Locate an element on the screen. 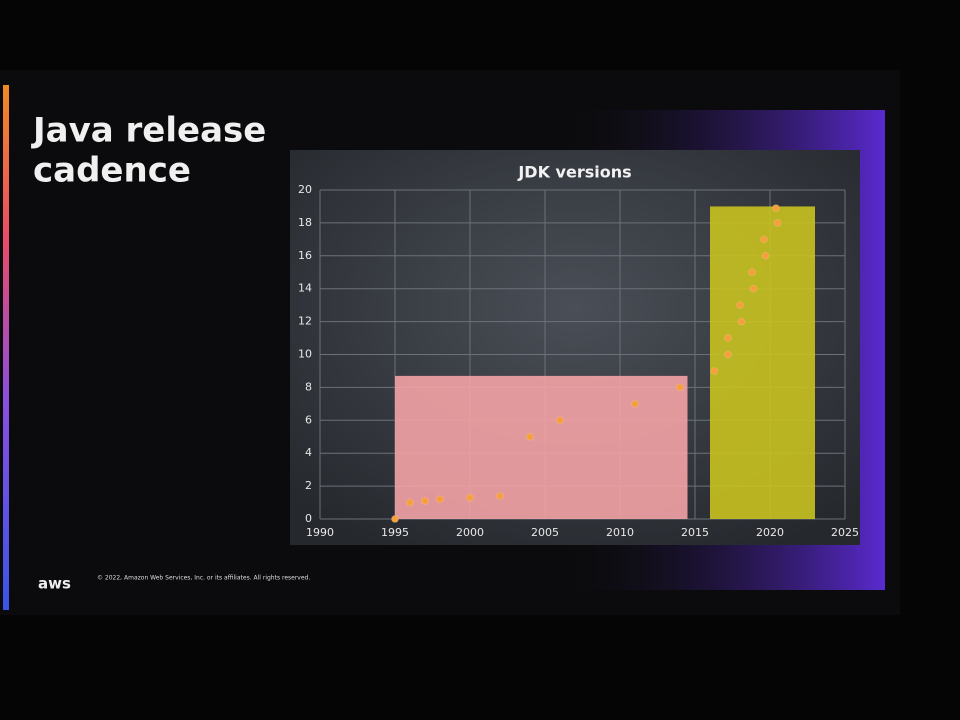 This screenshot has width=960, height=720. y-tick-label: 20 is located at coordinates (305, 189).